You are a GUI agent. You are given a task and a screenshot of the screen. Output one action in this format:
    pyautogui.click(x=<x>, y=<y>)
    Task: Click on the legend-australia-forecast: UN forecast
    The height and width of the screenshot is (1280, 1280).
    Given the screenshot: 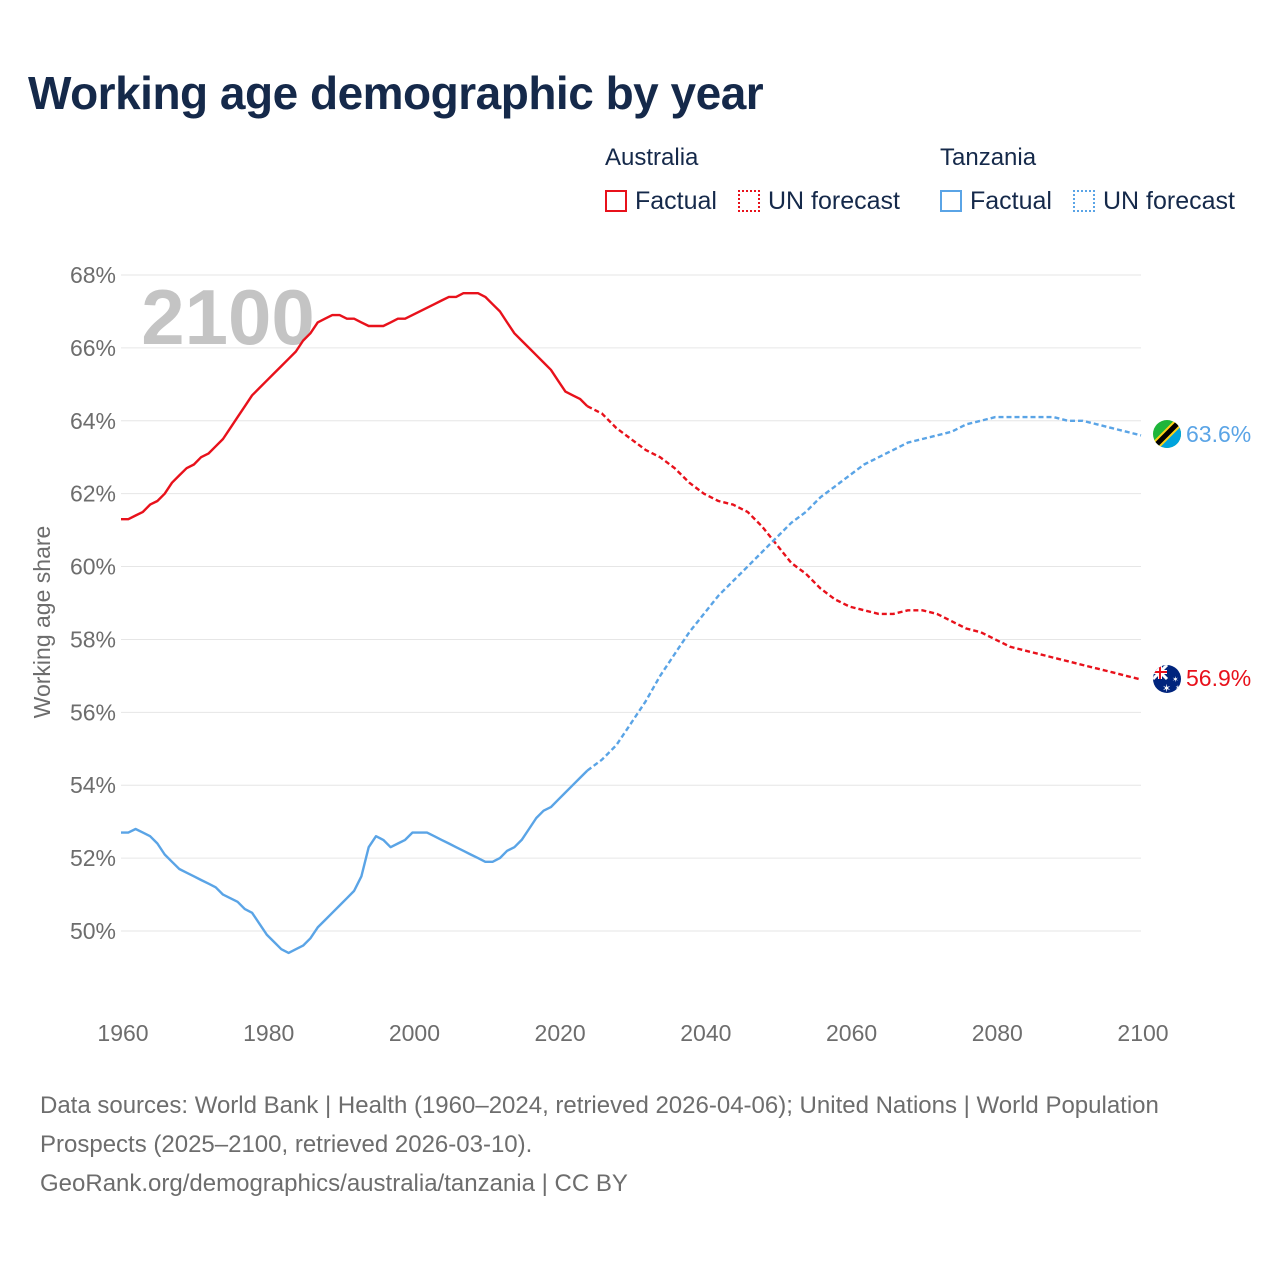 What is the action you would take?
    pyautogui.click(x=819, y=201)
    